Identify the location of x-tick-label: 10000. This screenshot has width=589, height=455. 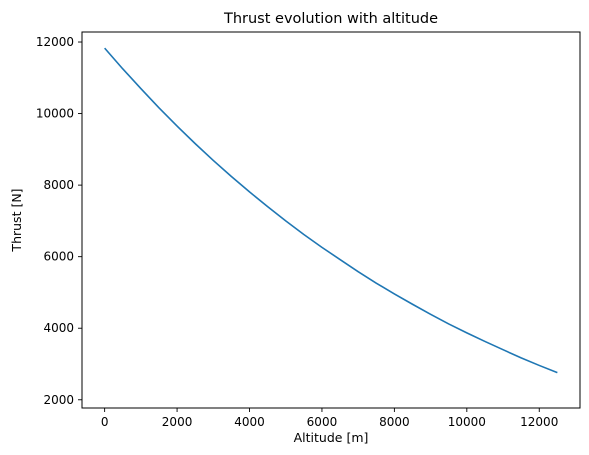
(467, 422).